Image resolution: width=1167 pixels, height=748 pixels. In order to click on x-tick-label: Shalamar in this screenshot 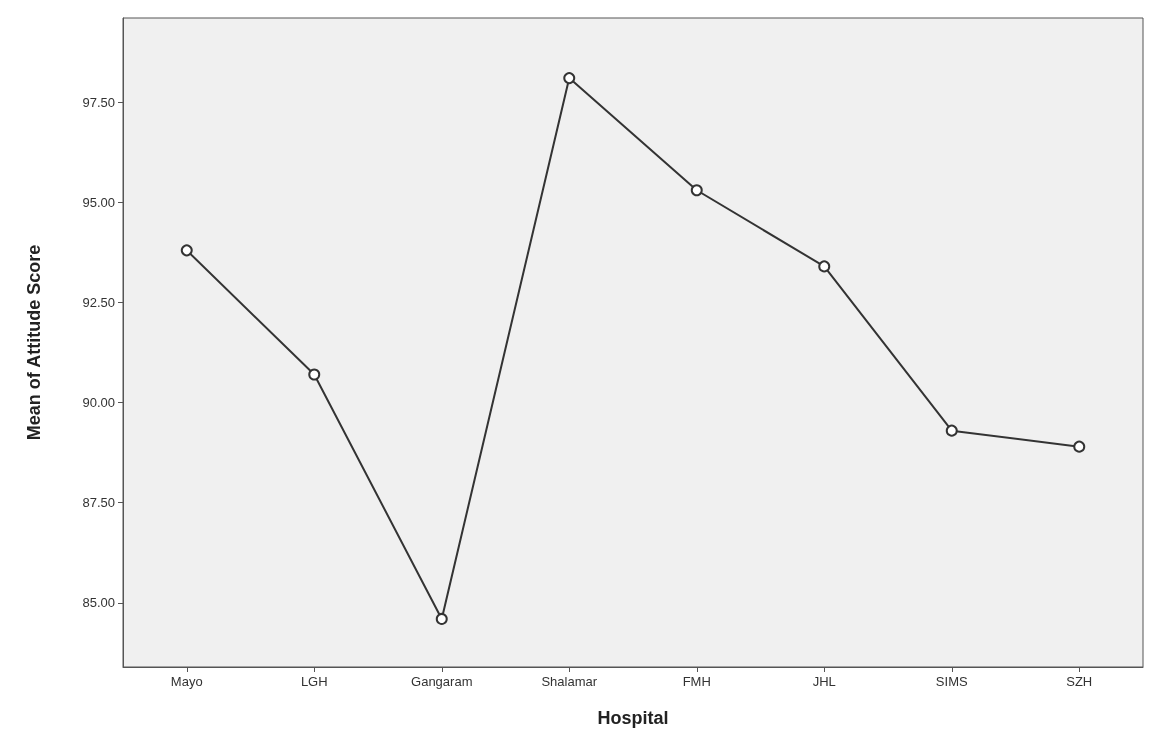, I will do `click(569, 681)`.